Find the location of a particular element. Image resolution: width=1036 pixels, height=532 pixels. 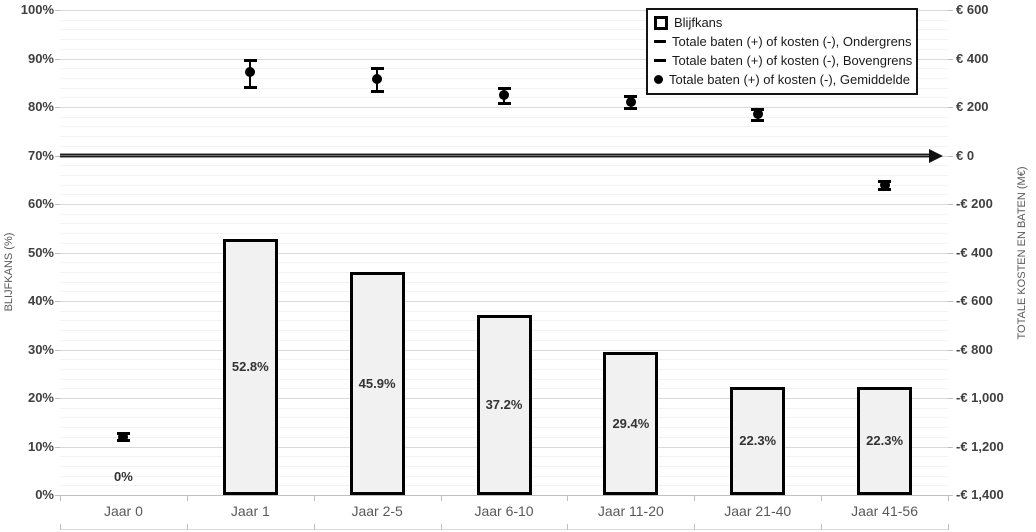

bar-label: 45.9% is located at coordinates (377, 383).